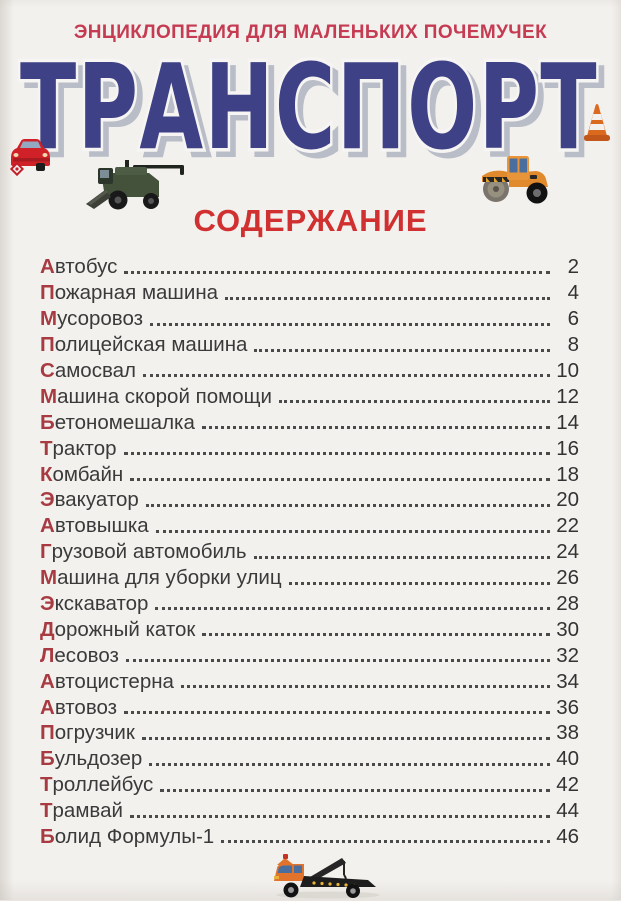  What do you see at coordinates (143, 345) in the screenshot?
I see `toc-entry-label: Полицейская машина` at bounding box center [143, 345].